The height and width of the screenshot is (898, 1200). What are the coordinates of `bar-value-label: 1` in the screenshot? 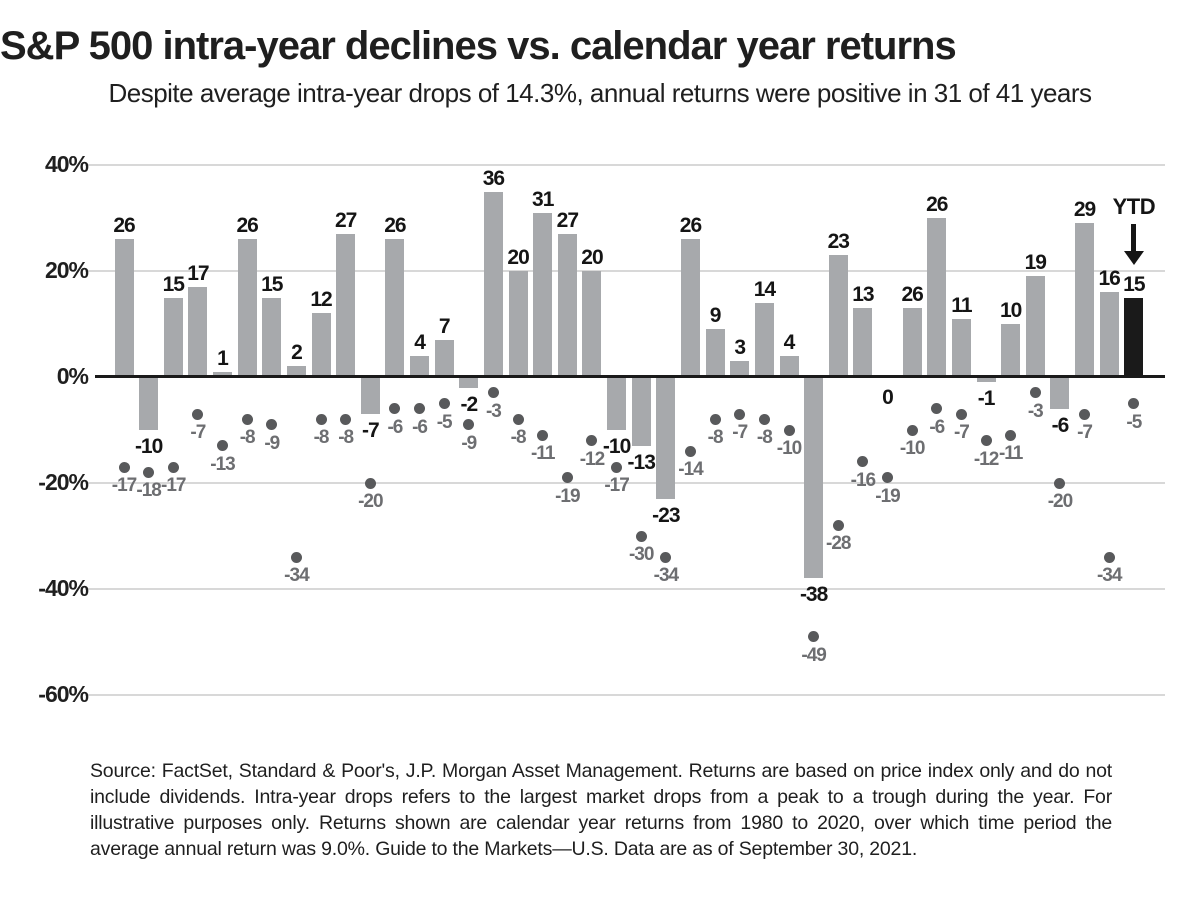 It's located at (223, 358).